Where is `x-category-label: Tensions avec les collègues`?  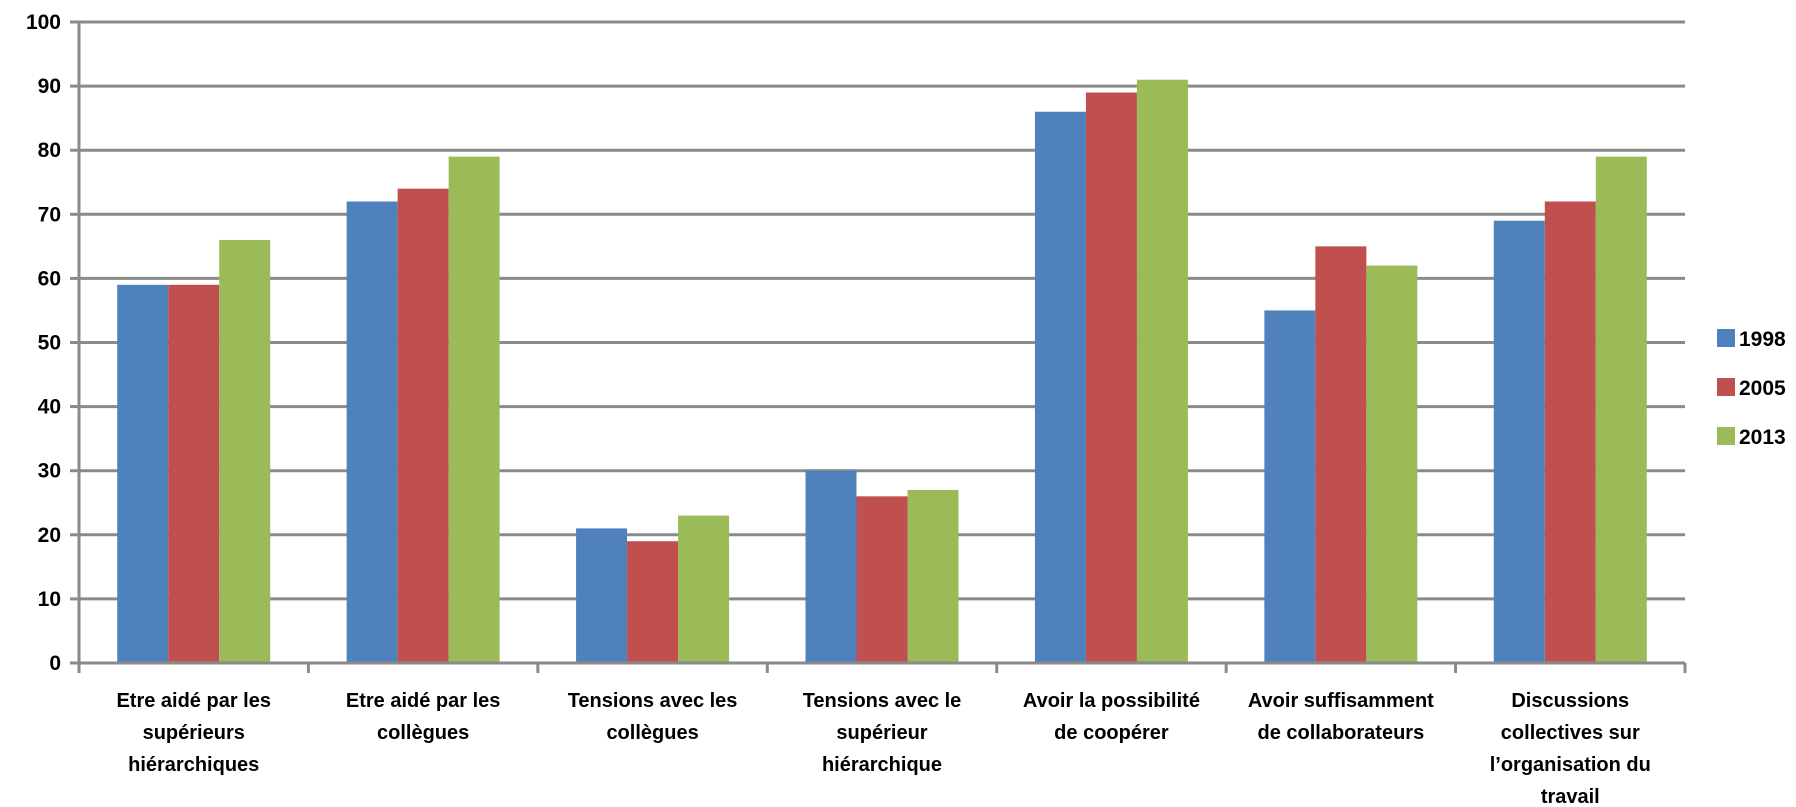 x-category-label: Tensions avec les collègues is located at coordinates (653, 717).